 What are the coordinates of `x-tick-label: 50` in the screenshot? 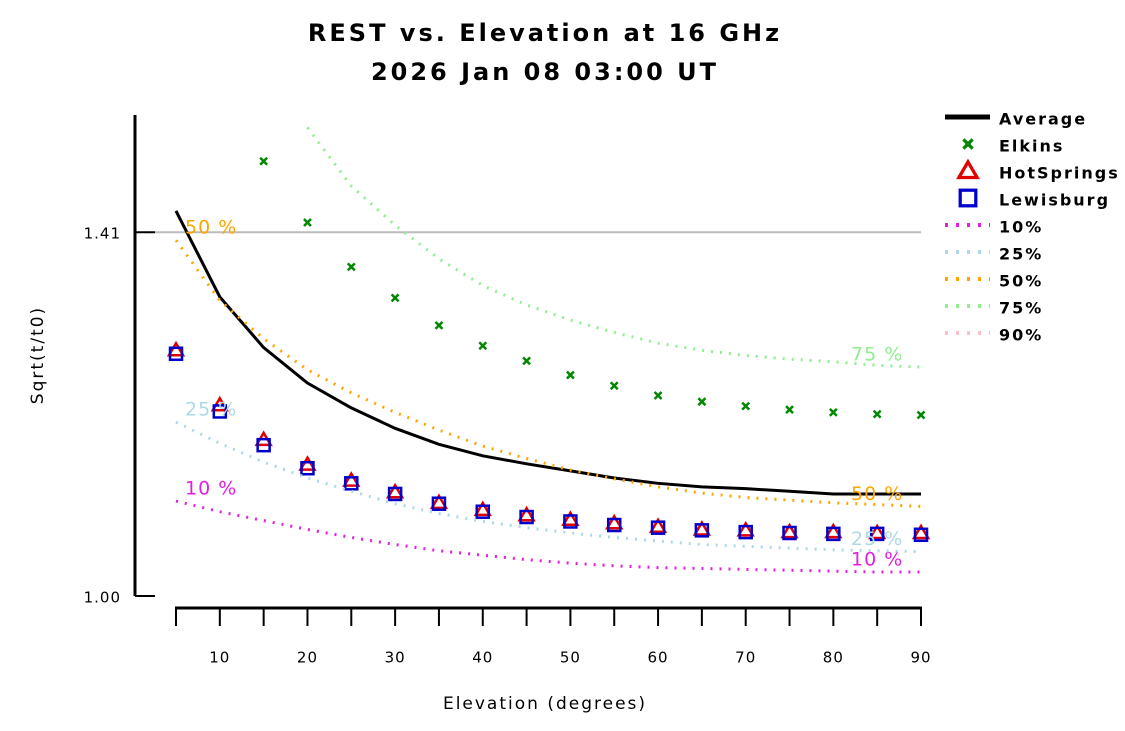 It's located at (570, 658).